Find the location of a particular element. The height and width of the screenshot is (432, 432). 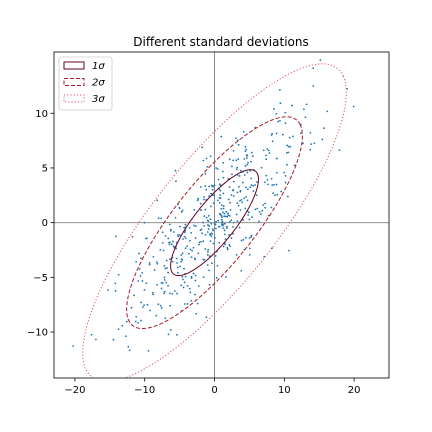

x-tick-label: 10 is located at coordinates (284, 390).